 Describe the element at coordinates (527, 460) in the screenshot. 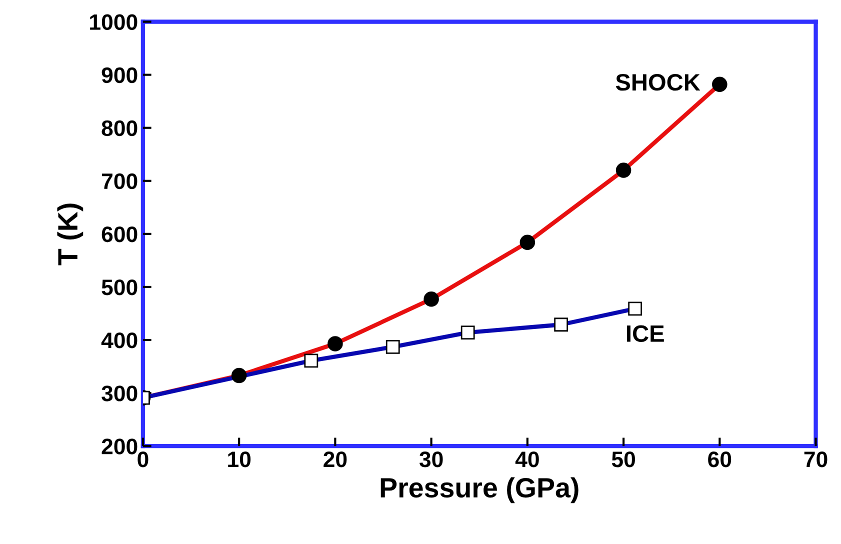

I see `x-tick-label: 40` at that location.